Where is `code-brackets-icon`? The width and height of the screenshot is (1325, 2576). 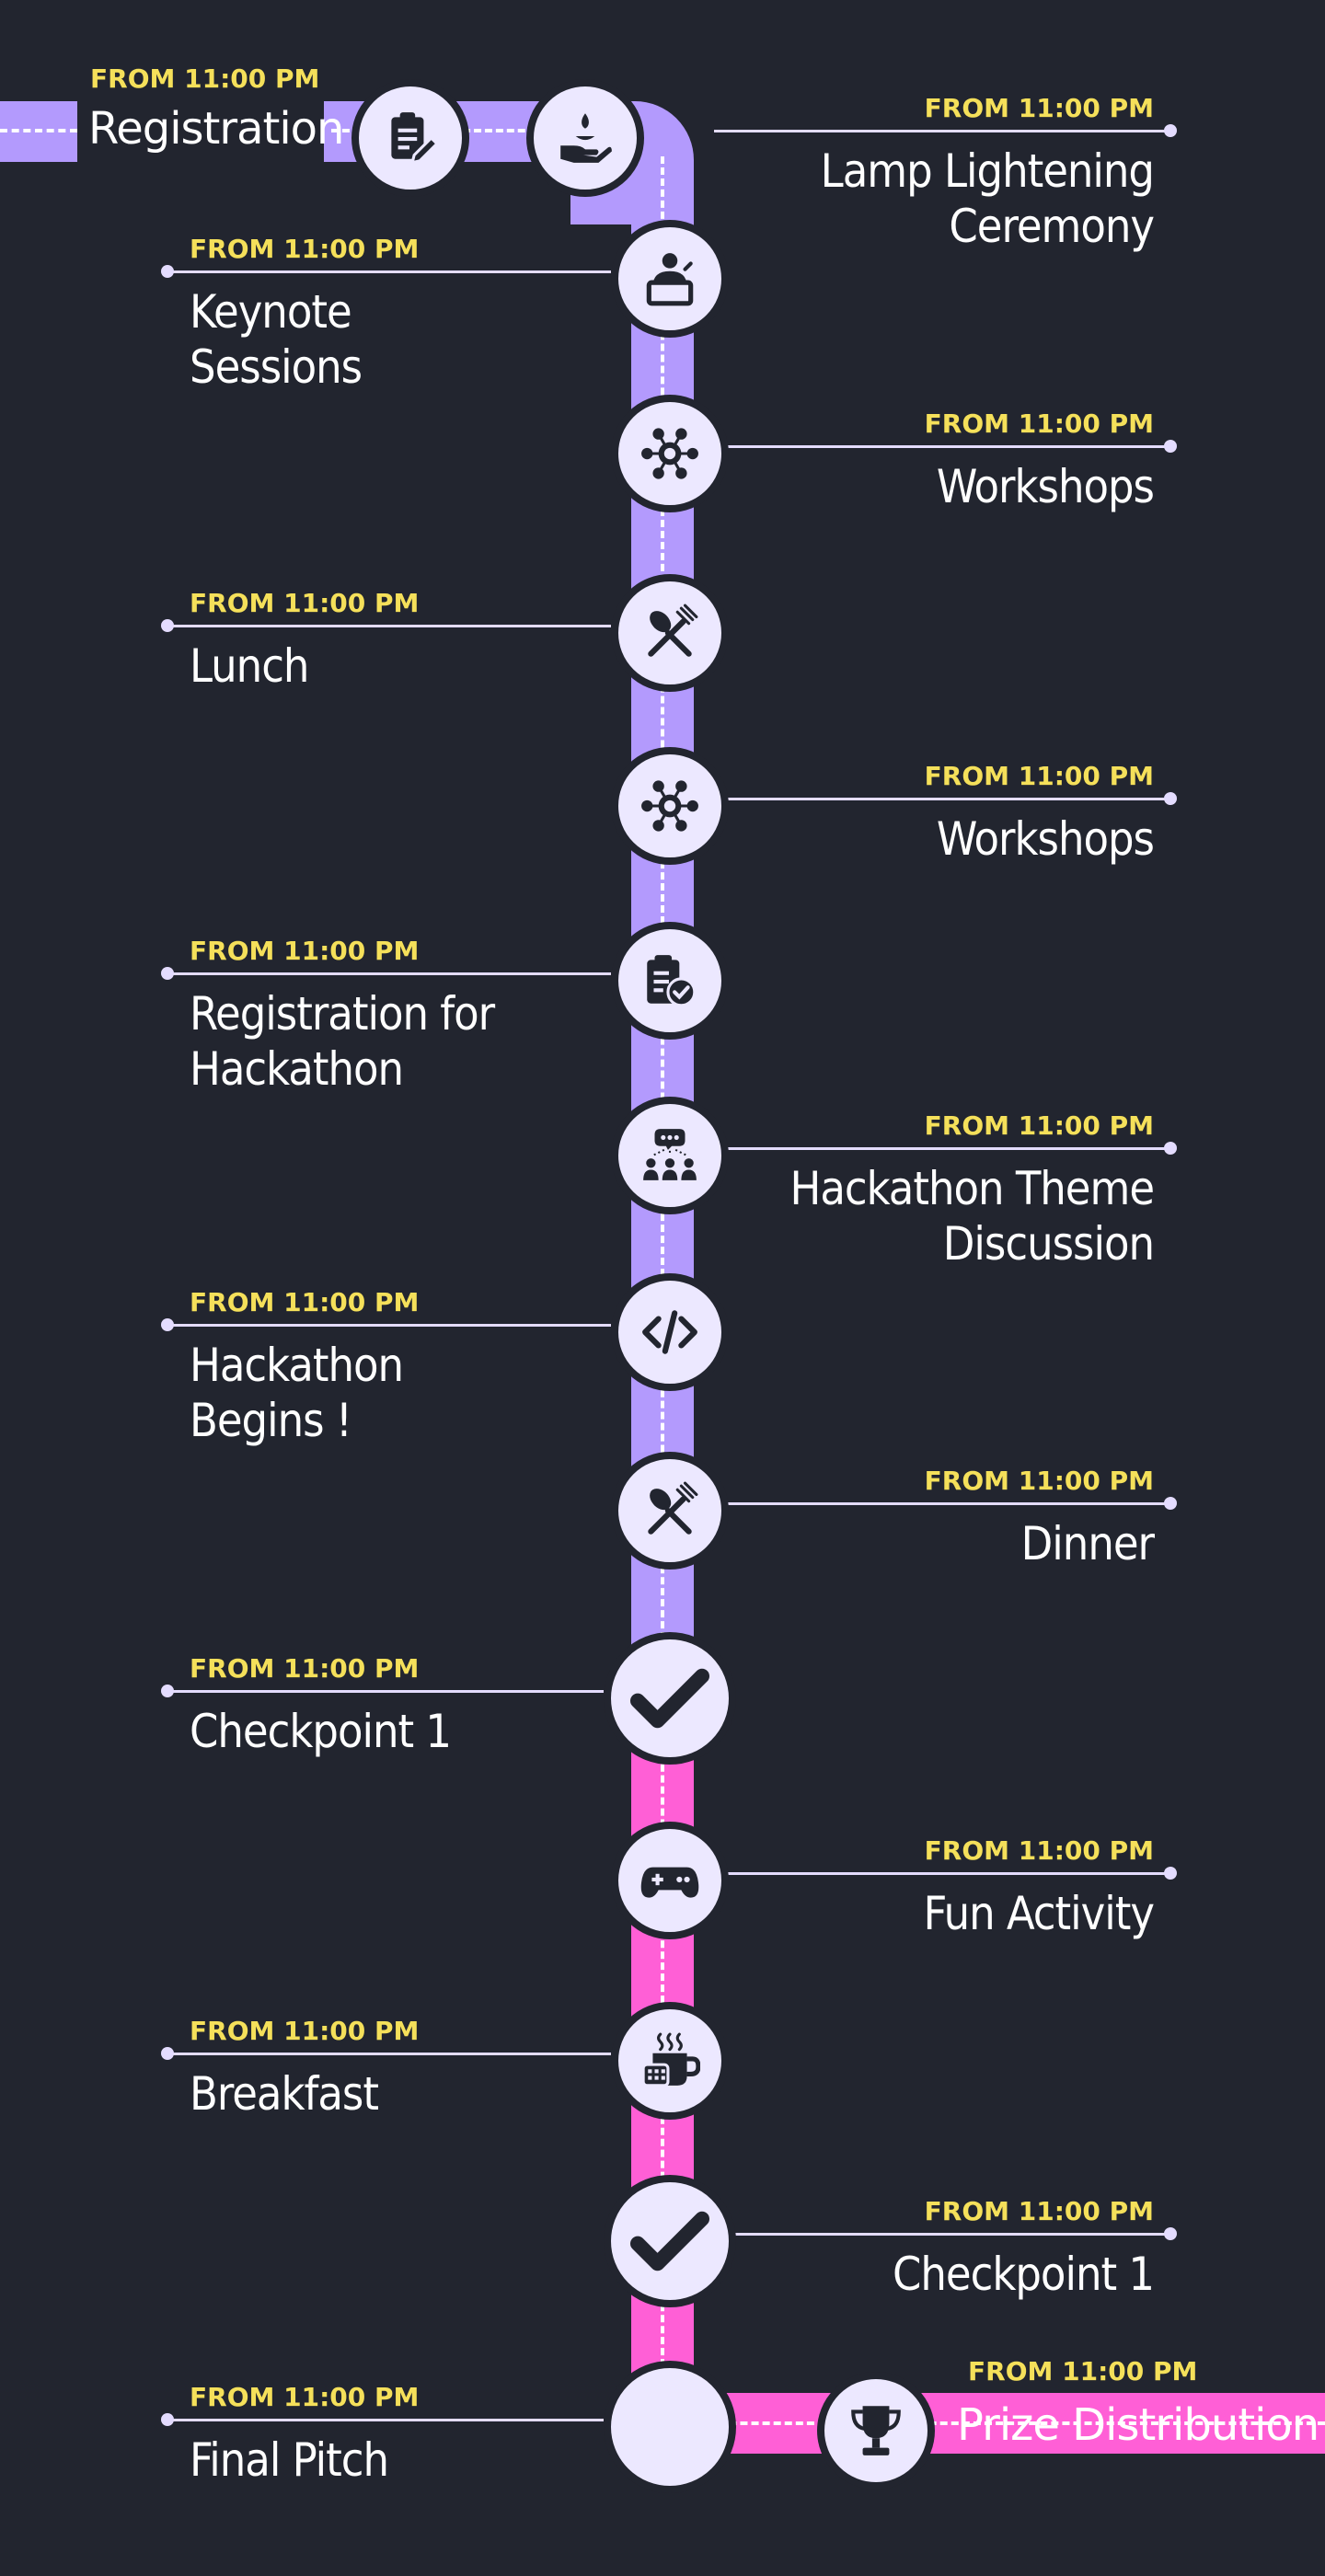 code-brackets-icon is located at coordinates (669, 1332).